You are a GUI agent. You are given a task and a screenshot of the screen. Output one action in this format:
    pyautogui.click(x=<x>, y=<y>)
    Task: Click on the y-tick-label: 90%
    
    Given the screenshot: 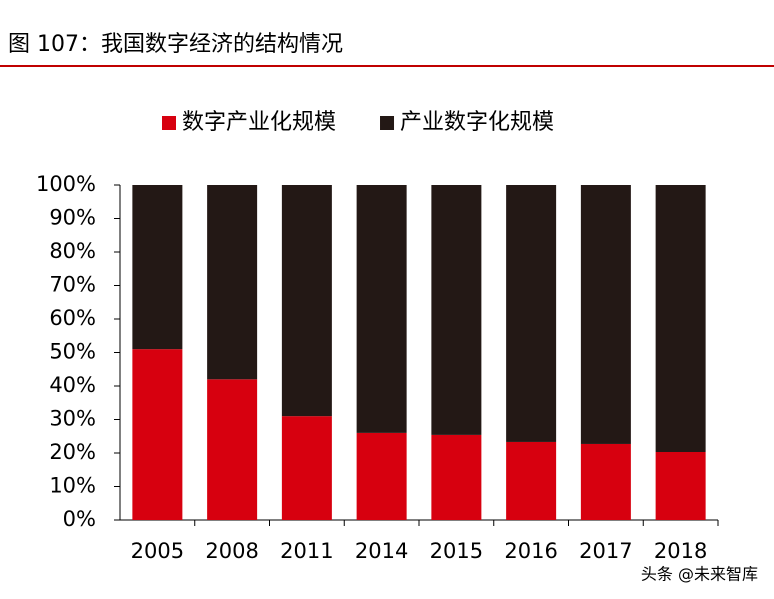 What is the action you would take?
    pyautogui.click(x=72, y=218)
    